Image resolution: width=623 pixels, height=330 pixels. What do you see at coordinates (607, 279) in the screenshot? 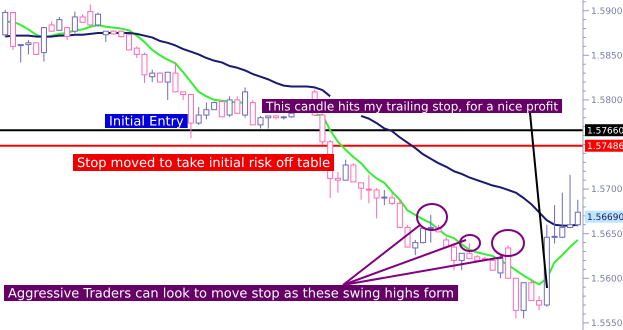
I see `y-tick-label: 1.5600` at bounding box center [607, 279].